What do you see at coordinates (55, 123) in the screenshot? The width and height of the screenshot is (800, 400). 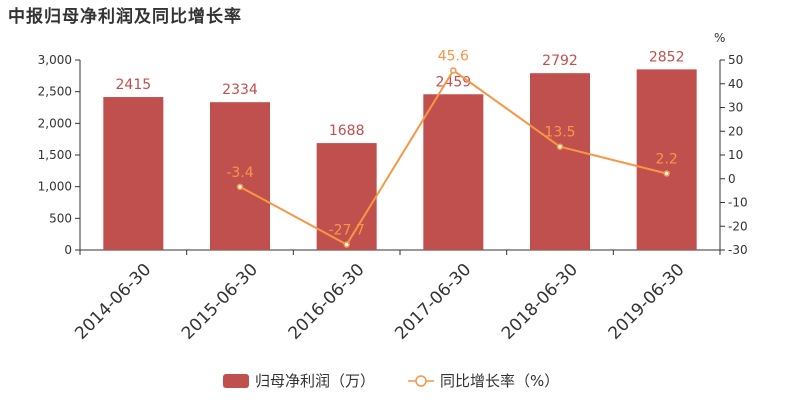 I see `y-left-tick-label: 2,000` at bounding box center [55, 123].